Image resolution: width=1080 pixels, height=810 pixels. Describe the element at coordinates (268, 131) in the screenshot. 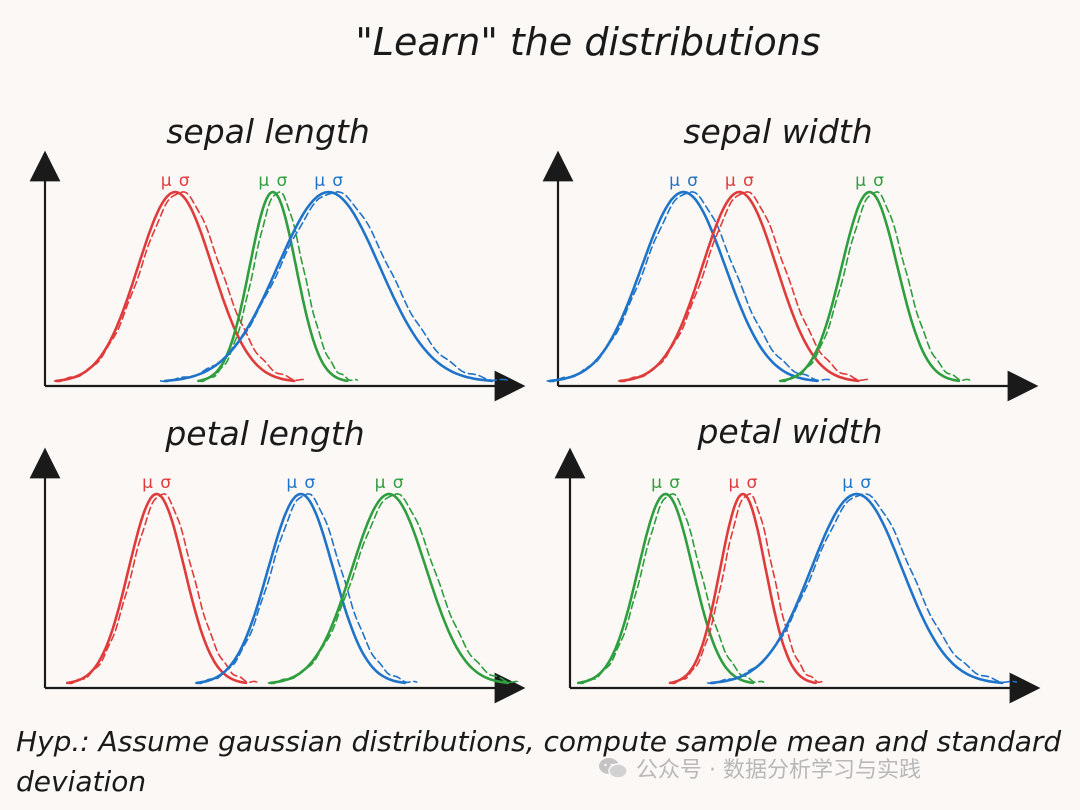

I see `panel-label: sepal length` at that location.